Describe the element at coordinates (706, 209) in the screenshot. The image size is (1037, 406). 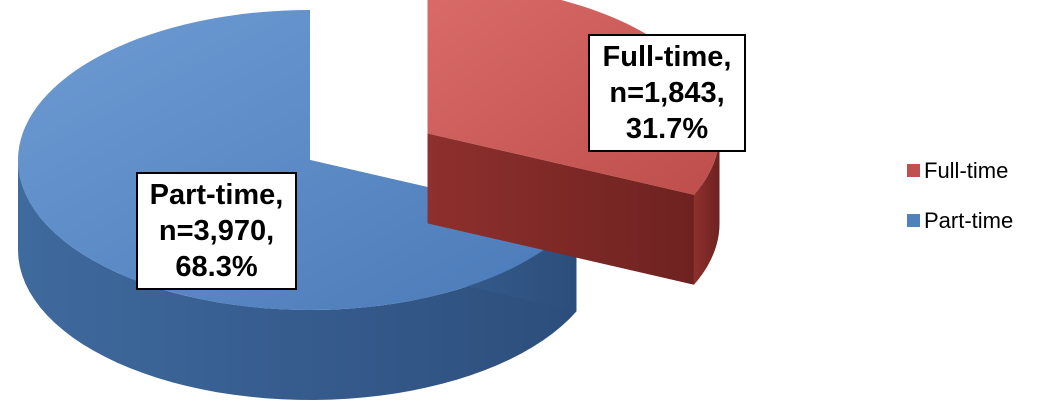
I see `slice-full-time-side` at that location.